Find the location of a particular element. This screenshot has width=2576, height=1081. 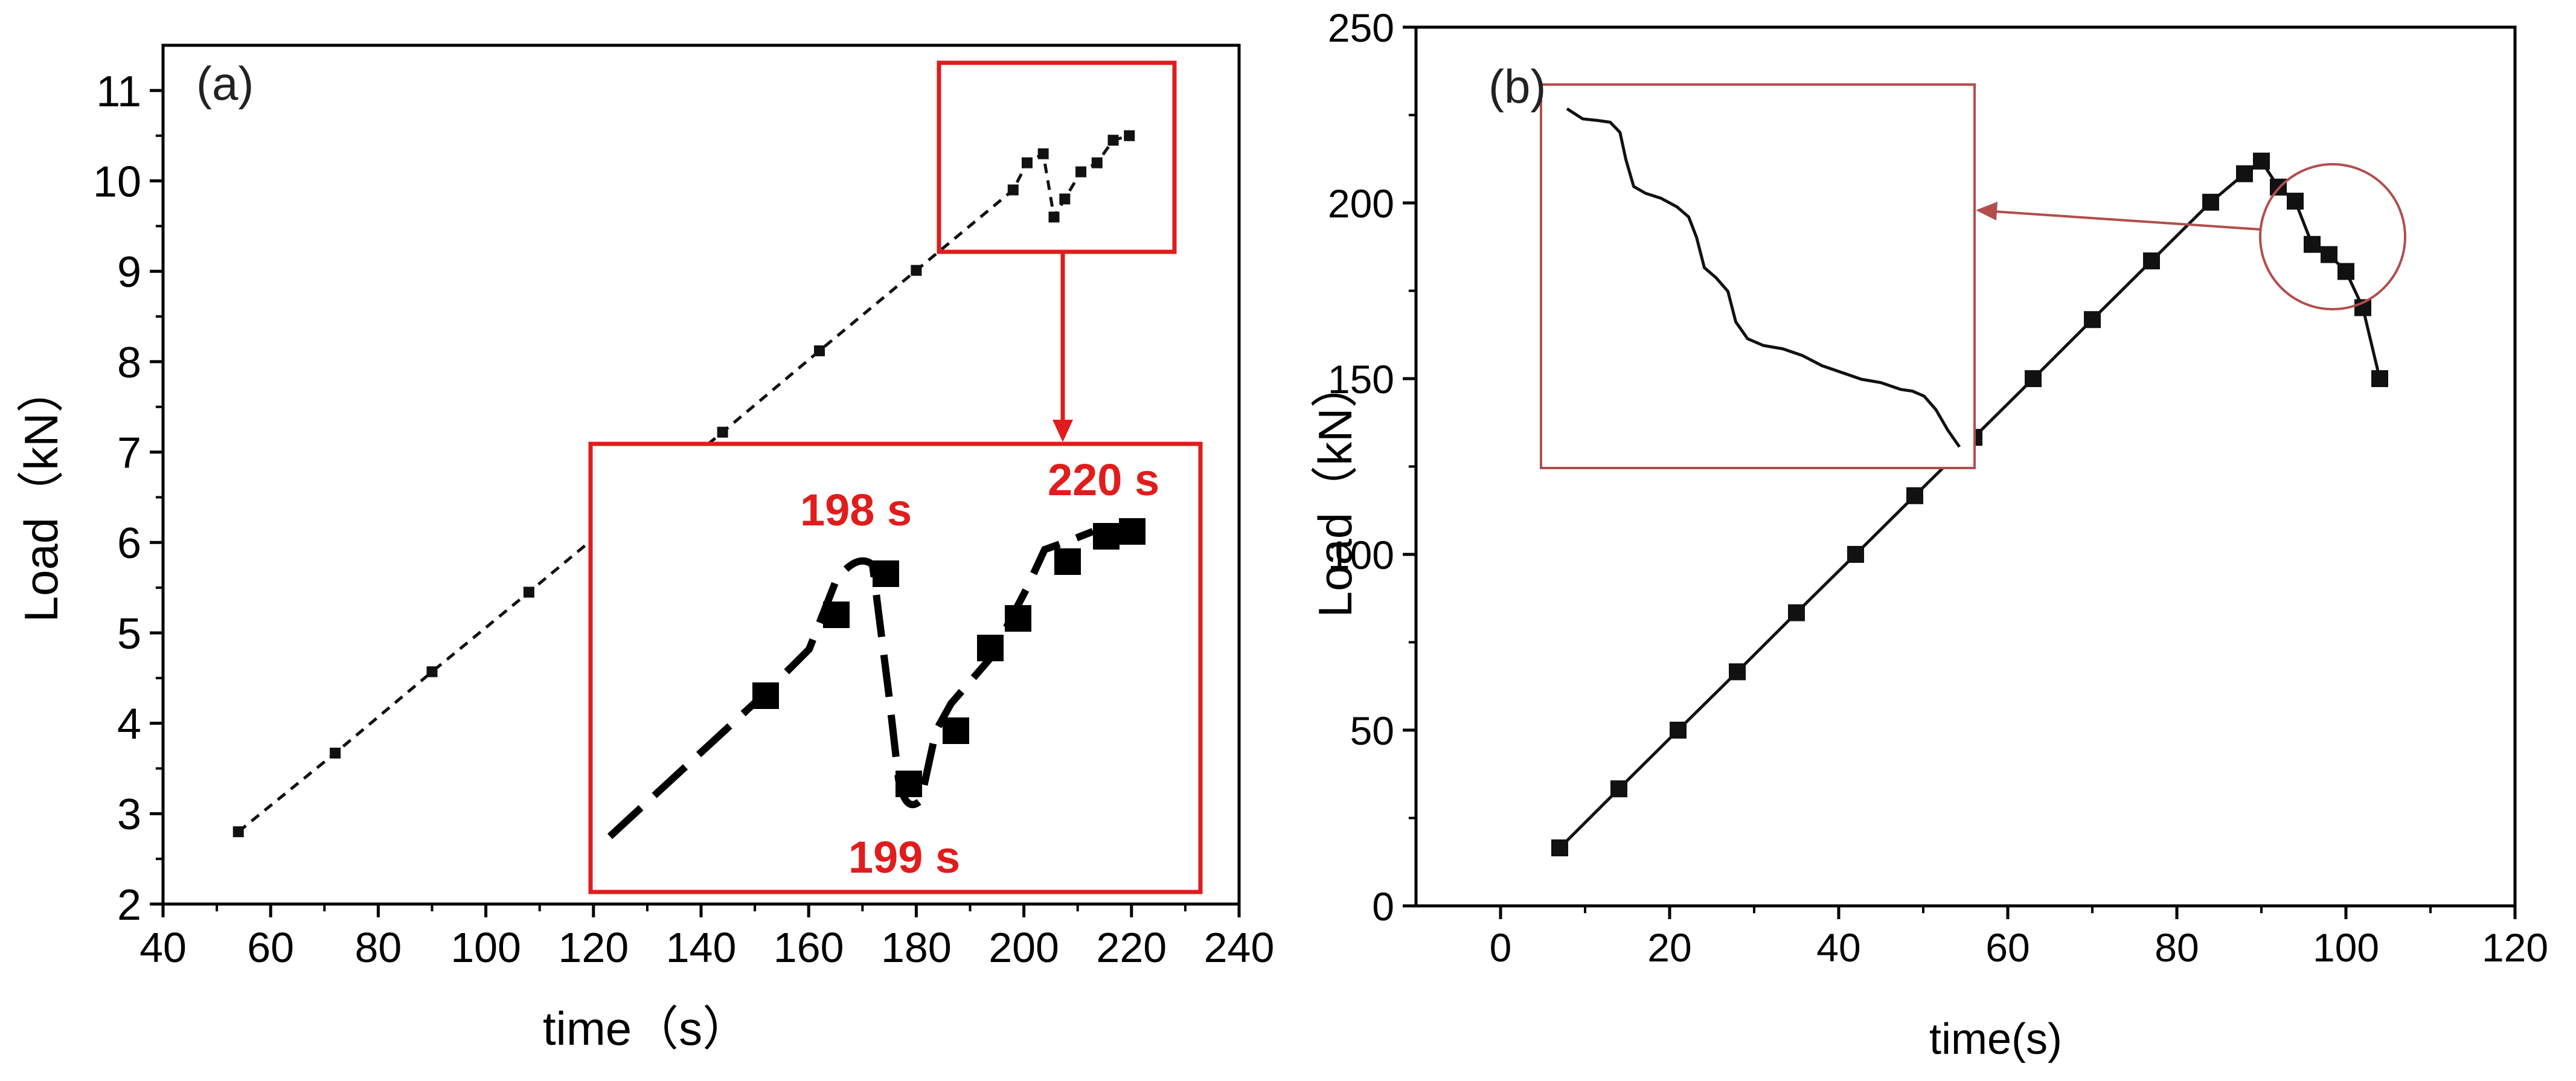

chart-a-y-tick-label: 2 is located at coordinates (129, 905).